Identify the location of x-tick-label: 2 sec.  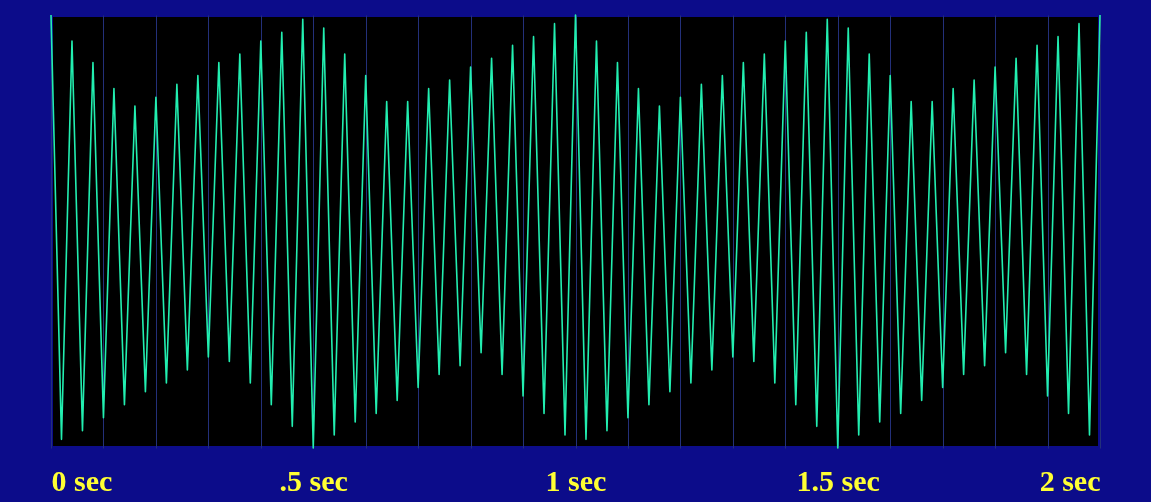
(1070, 480).